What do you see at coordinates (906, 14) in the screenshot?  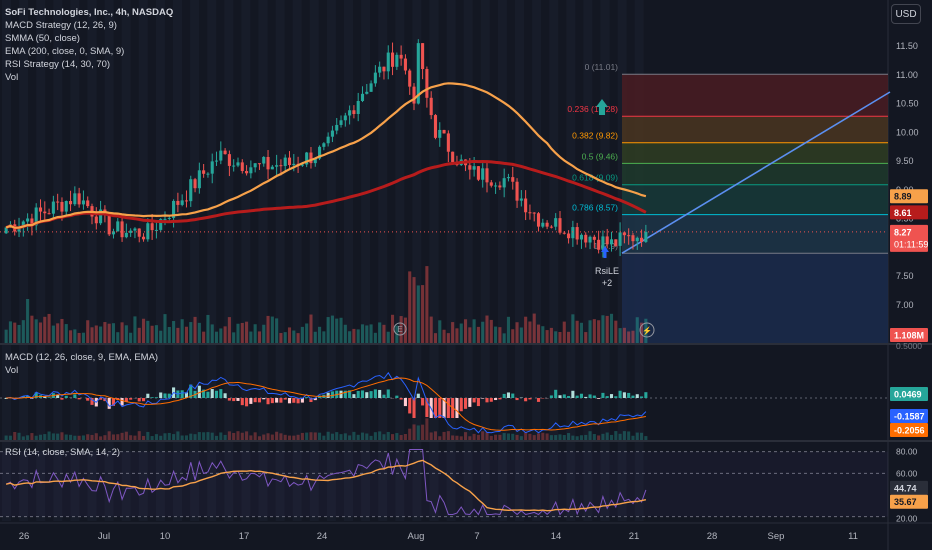 I see `currency-button: USD` at bounding box center [906, 14].